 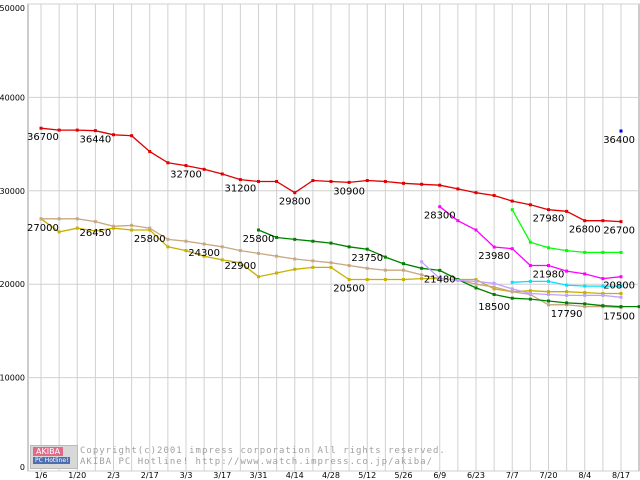 What do you see at coordinates (619, 317) in the screenshot?
I see `data-label: 17500` at bounding box center [619, 317].